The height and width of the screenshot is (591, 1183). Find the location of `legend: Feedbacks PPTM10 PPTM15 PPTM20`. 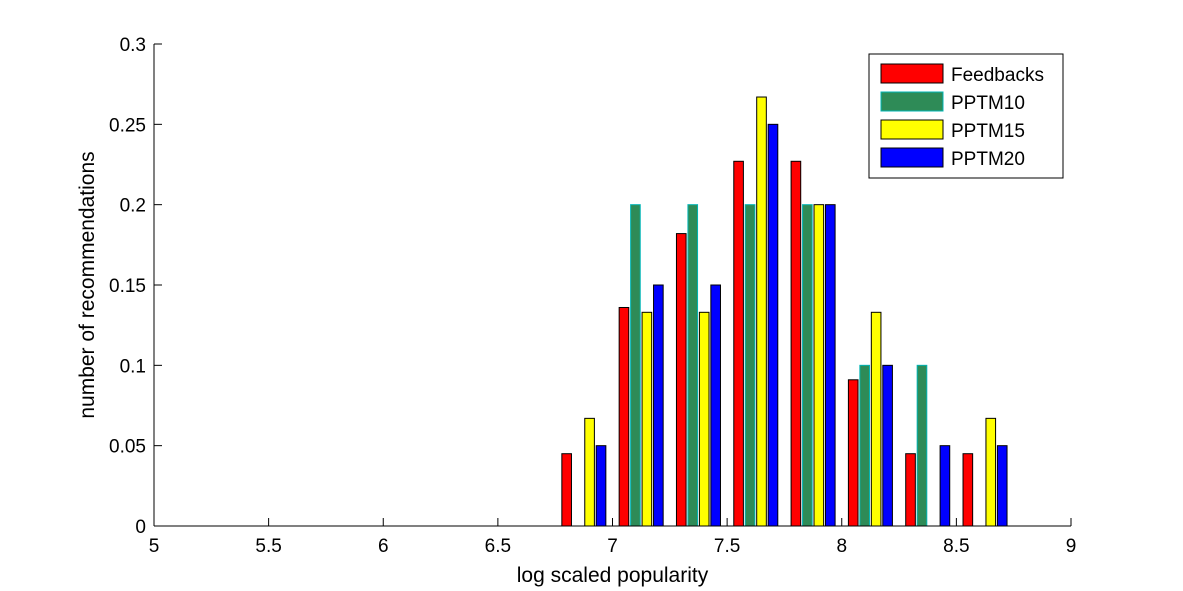

legend: Feedbacks PPTM10 PPTM15 PPTM20 is located at coordinates (966, 116).